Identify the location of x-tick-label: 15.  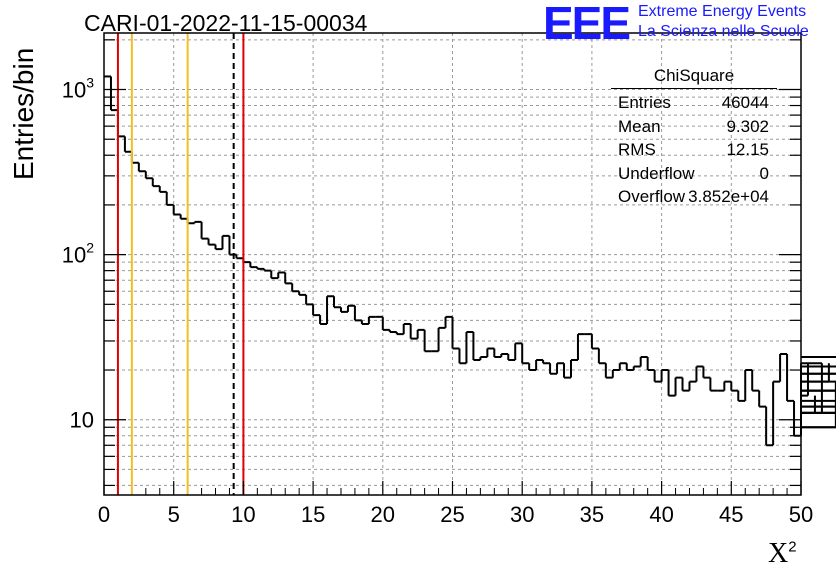
(313, 514).